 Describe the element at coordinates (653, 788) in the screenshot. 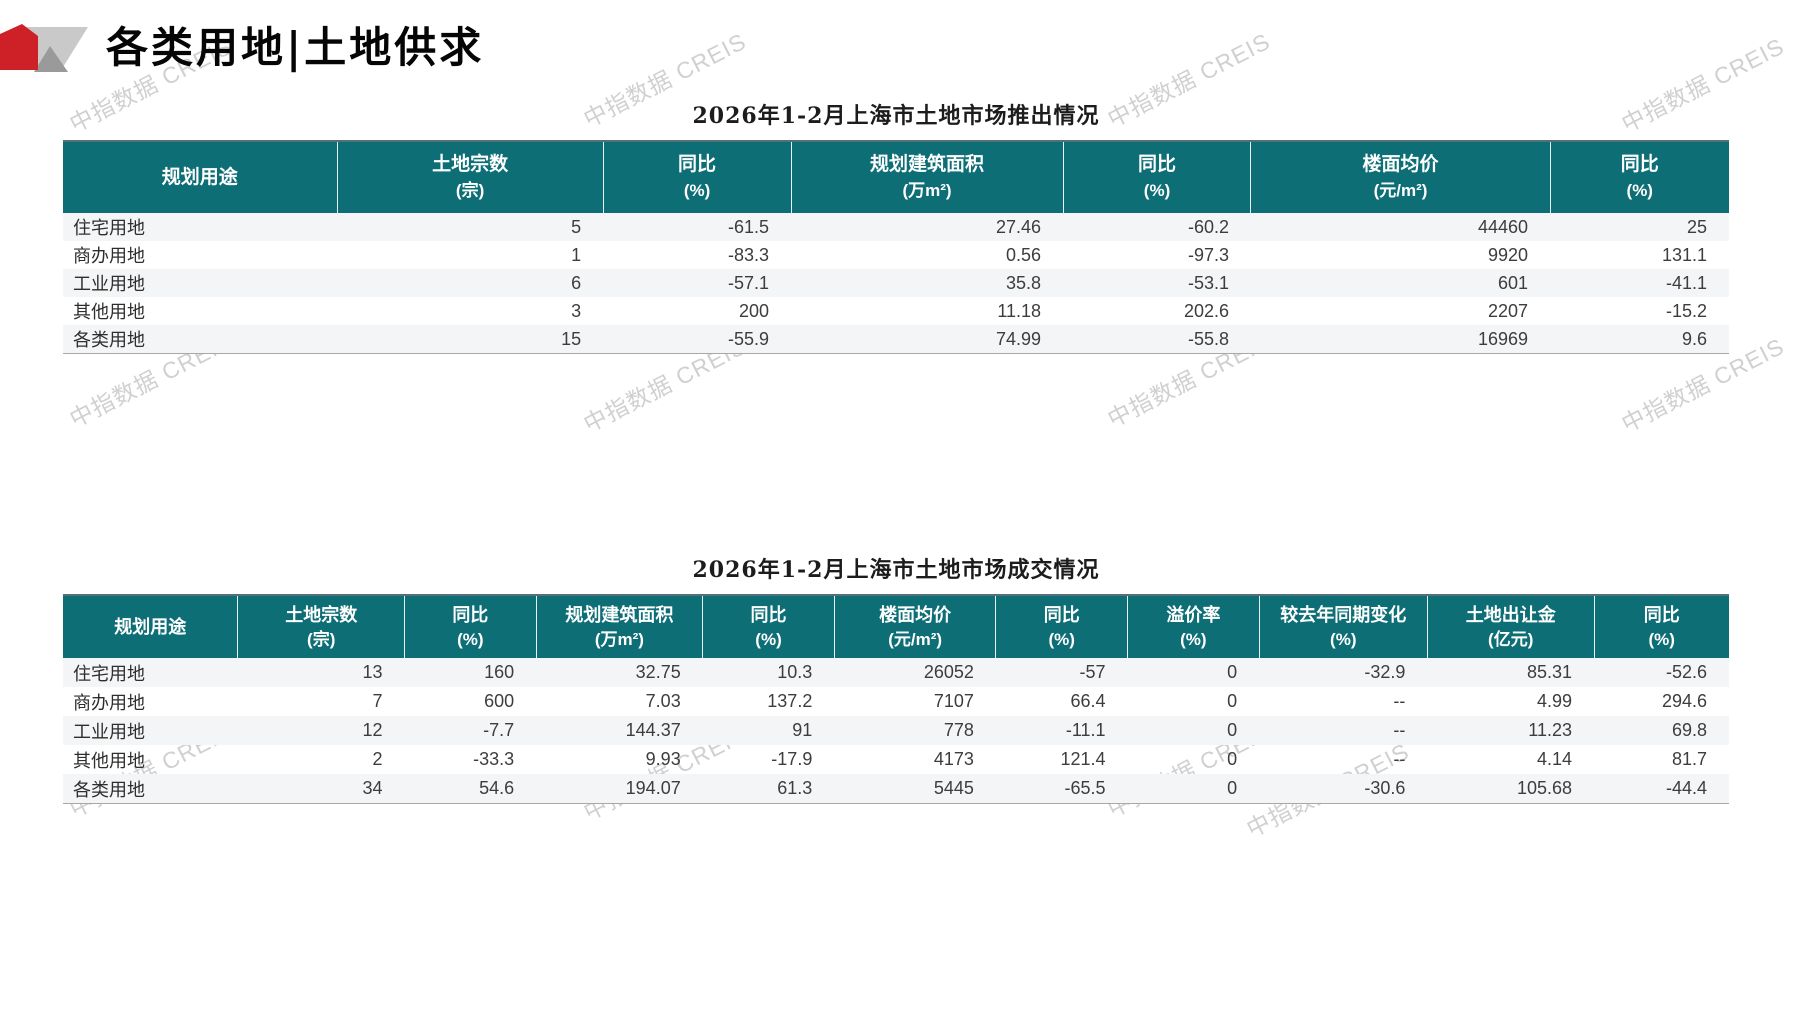

I see `cell: 194.07` at that location.